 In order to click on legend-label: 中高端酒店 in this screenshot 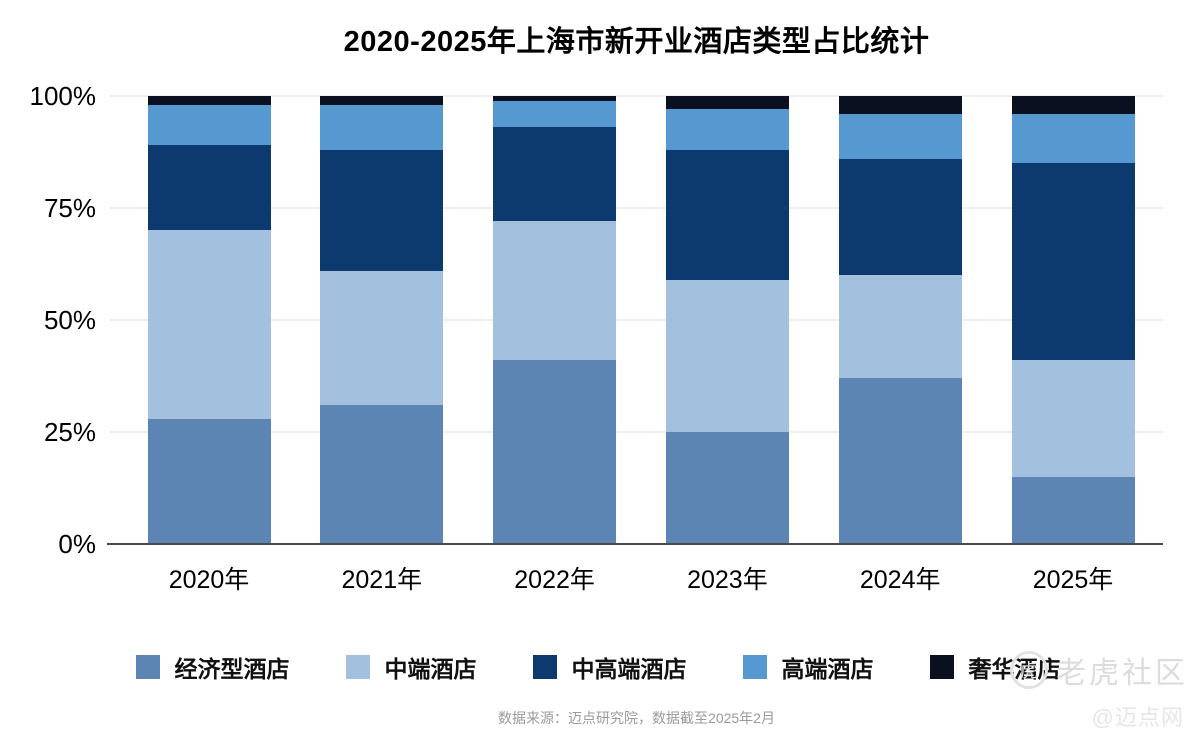, I will do `click(629, 669)`.